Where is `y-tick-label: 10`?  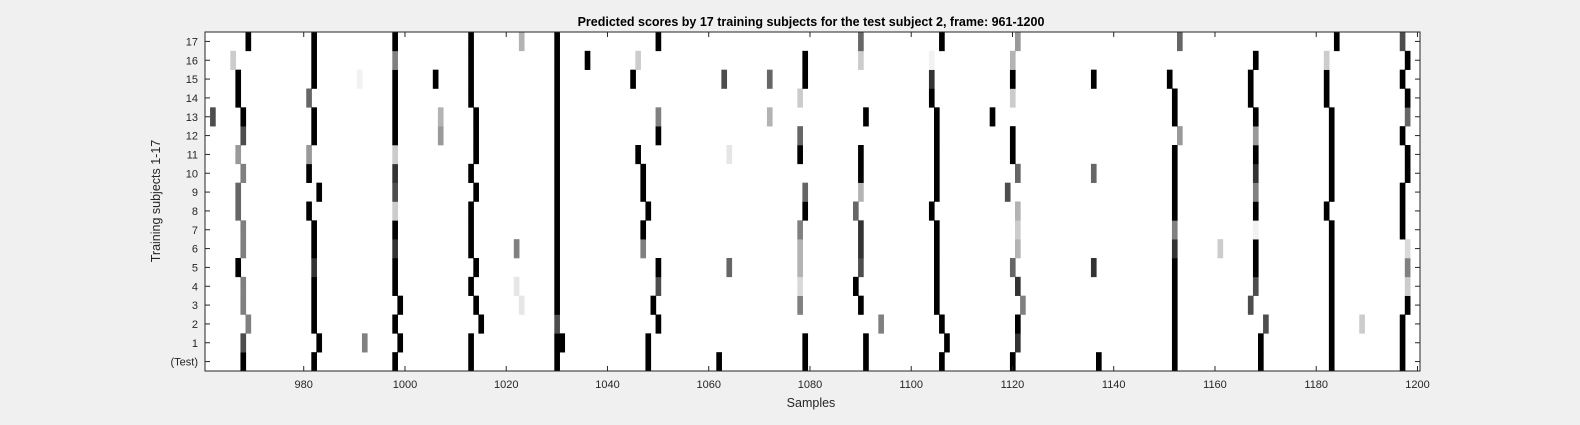
y-tick-label: 10 is located at coordinates (192, 174).